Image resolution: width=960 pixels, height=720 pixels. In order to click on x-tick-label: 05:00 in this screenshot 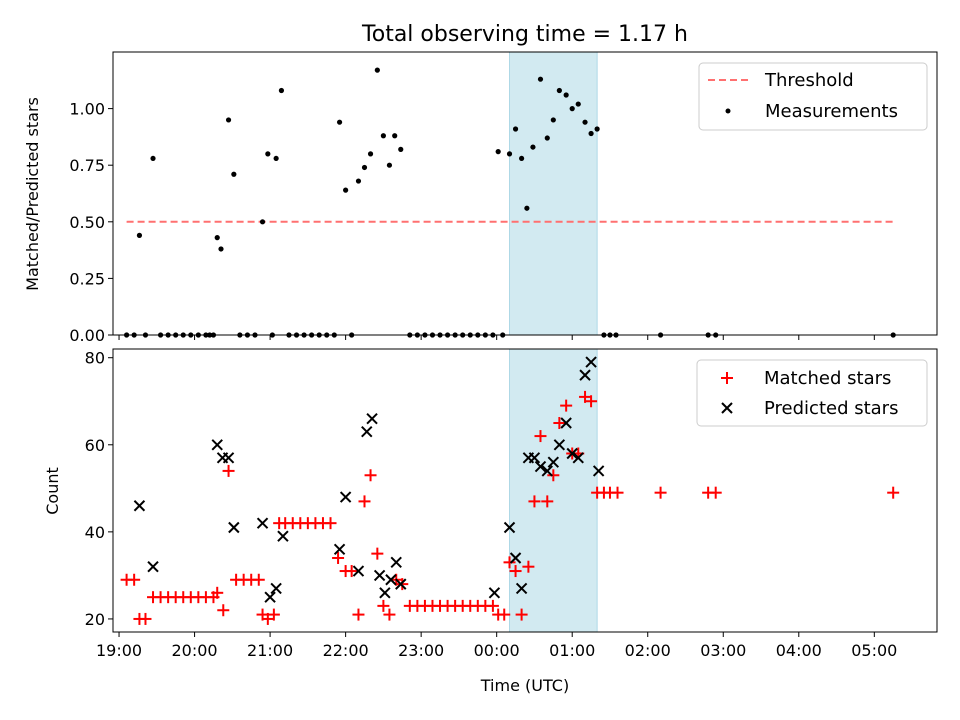, I will do `click(874, 650)`.